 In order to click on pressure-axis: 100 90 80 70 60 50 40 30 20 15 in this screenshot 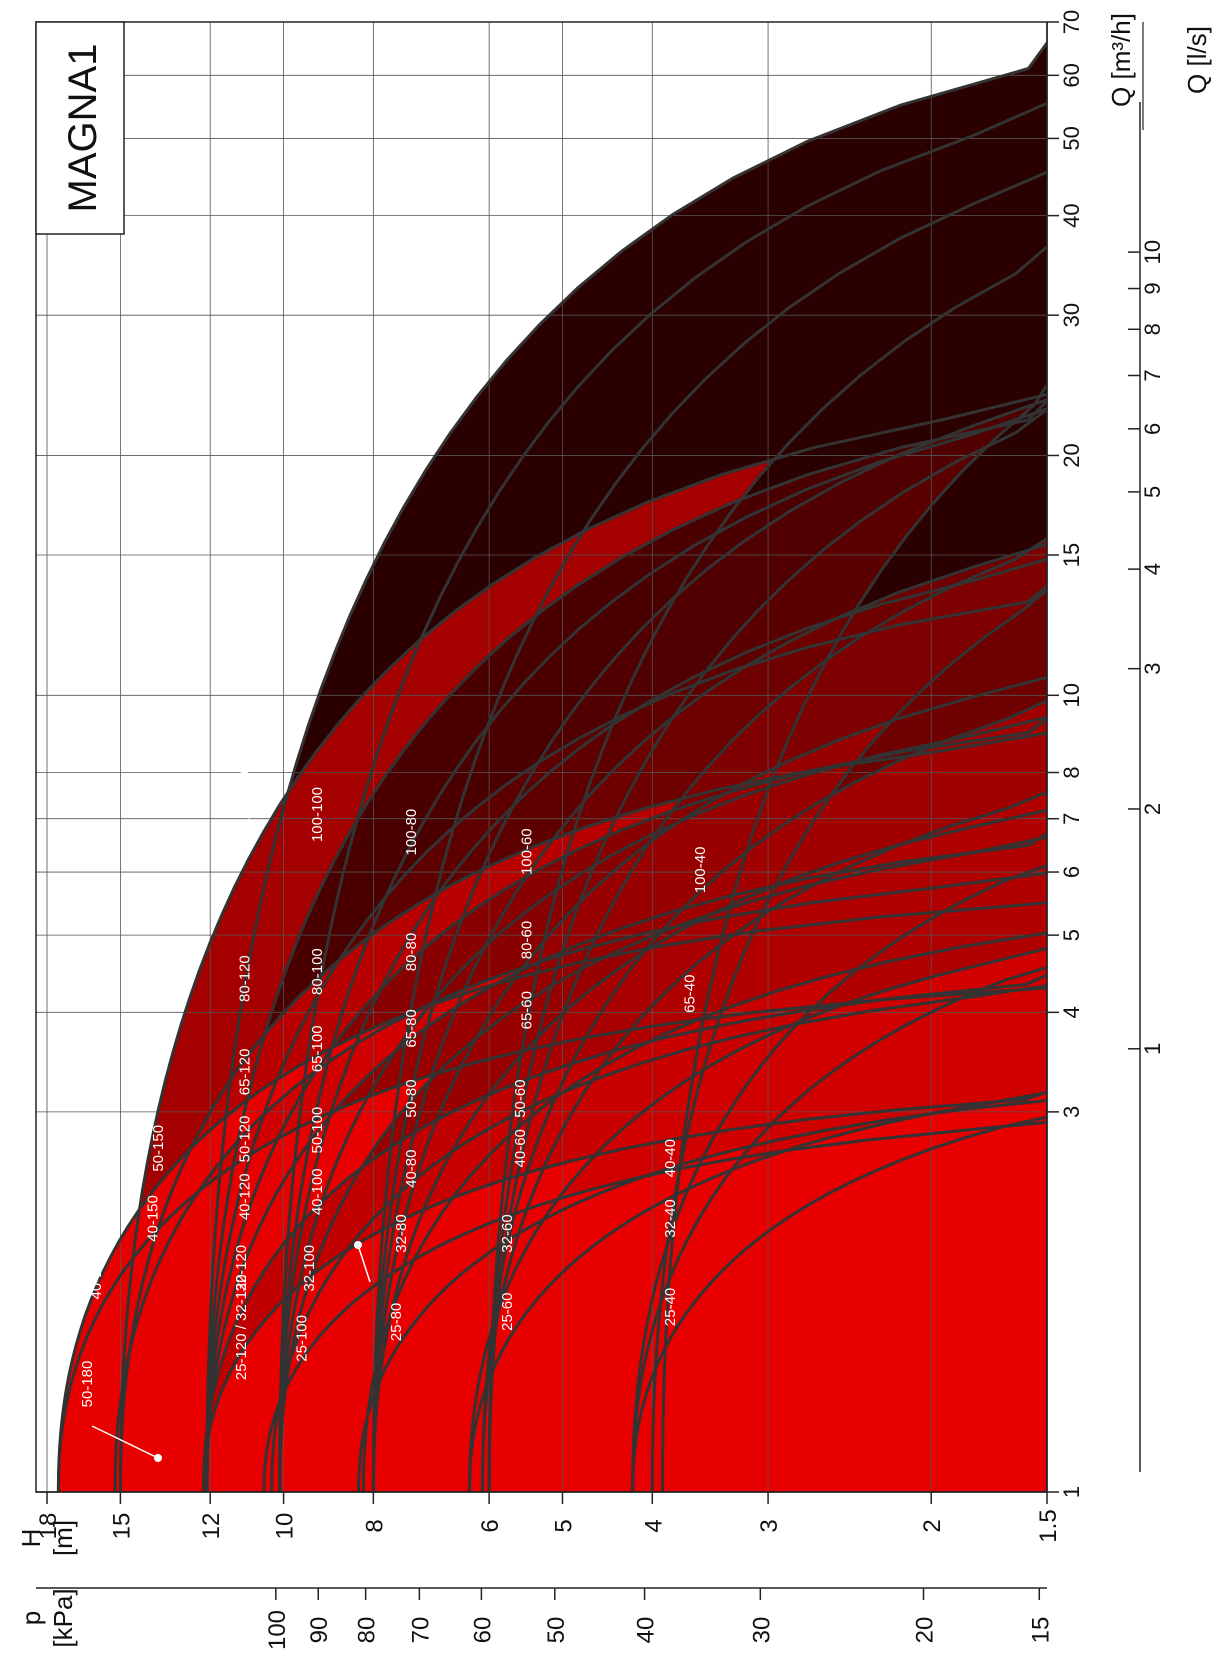, I will do `click(545, 1618)`.